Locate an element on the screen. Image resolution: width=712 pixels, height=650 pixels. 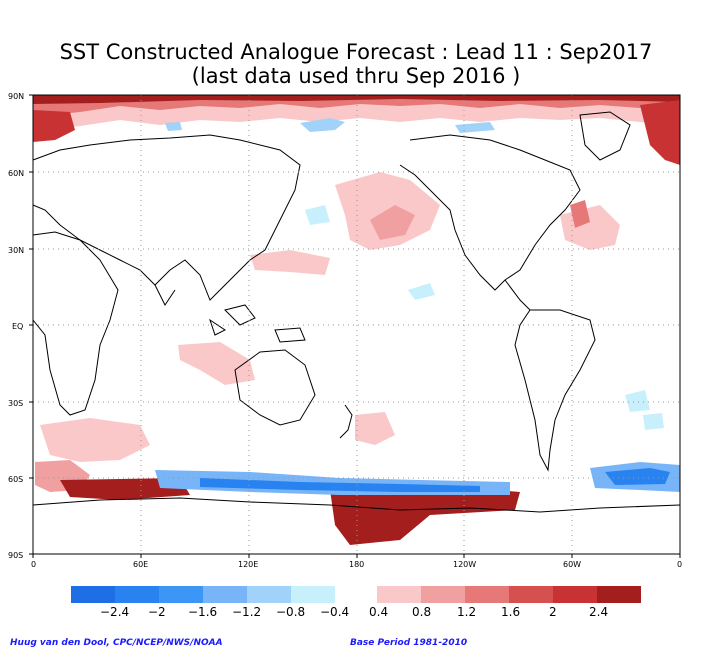
colorbar-label-1-6: 1.6 is located at coordinates (510, 612).